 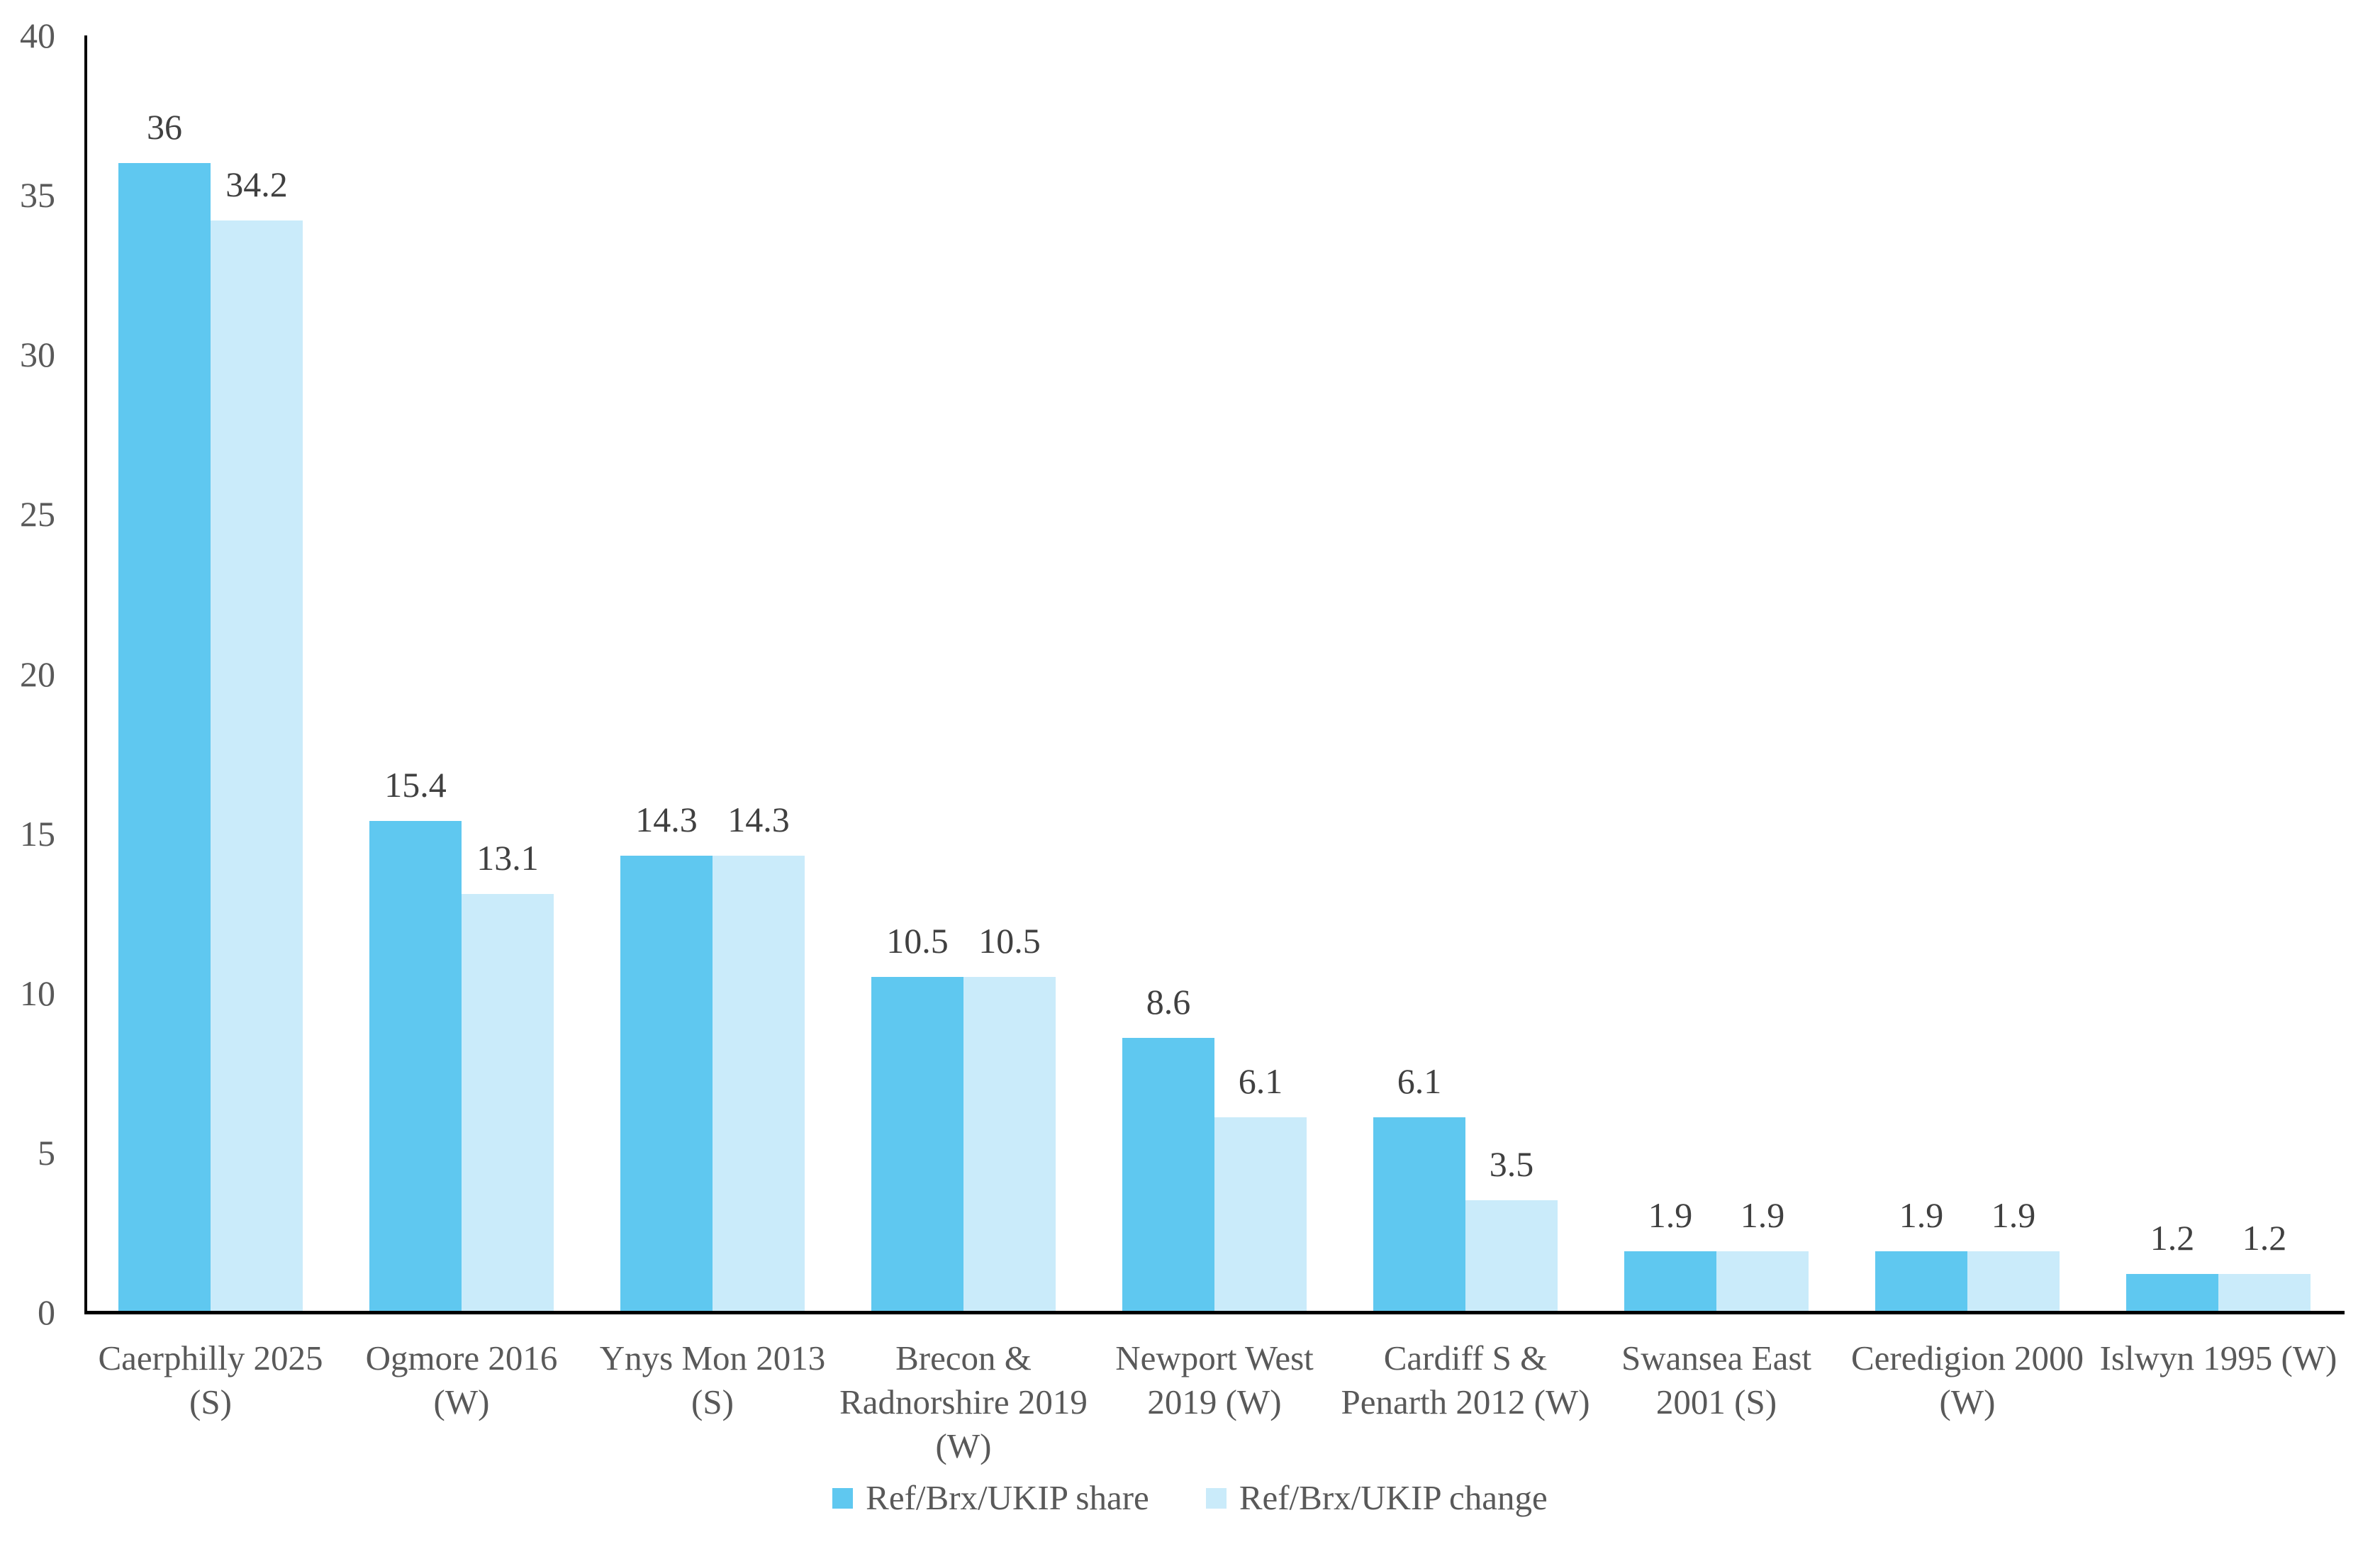 I want to click on x-tick-label: Newport West 2019 (W), so click(x=1214, y=1379).